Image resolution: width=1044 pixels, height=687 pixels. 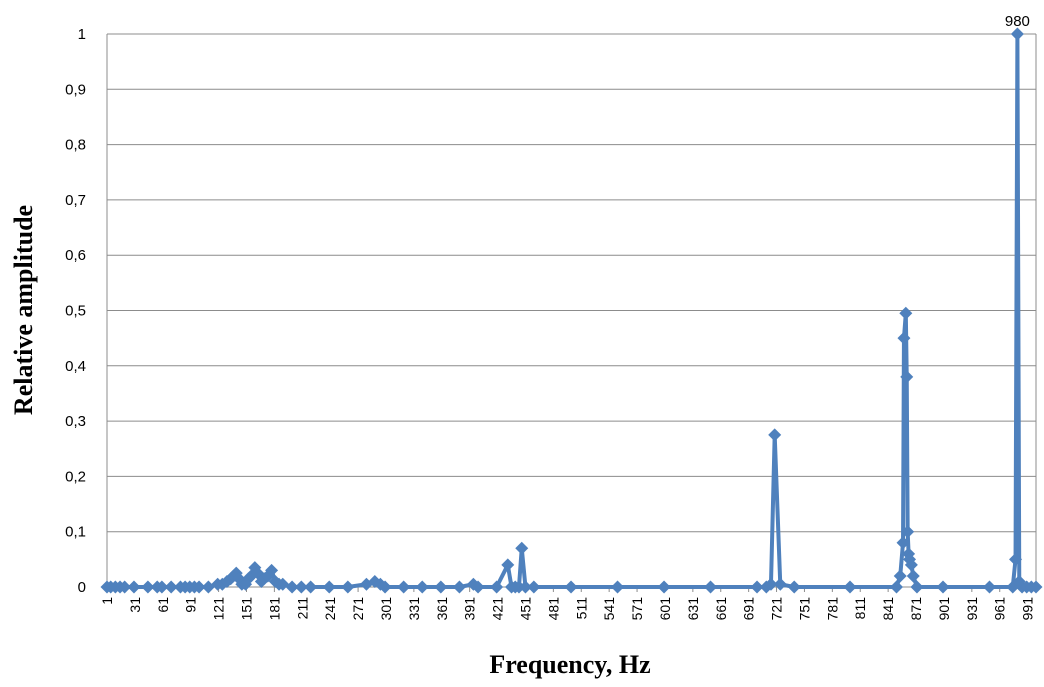 I want to click on x-tick-label: 211, so click(x=302, y=608).